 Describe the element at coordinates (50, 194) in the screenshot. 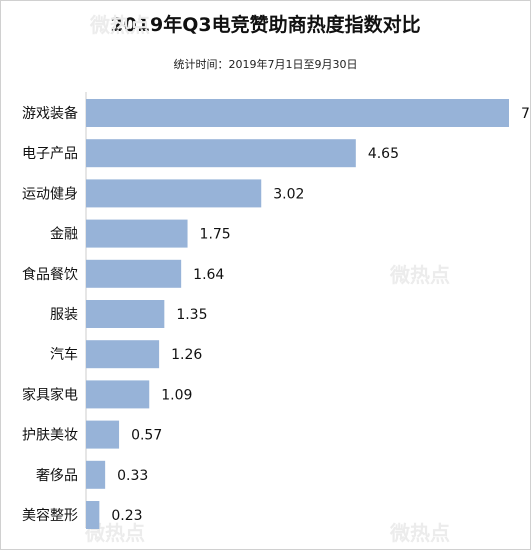

I see `category-label: 运动健身` at that location.